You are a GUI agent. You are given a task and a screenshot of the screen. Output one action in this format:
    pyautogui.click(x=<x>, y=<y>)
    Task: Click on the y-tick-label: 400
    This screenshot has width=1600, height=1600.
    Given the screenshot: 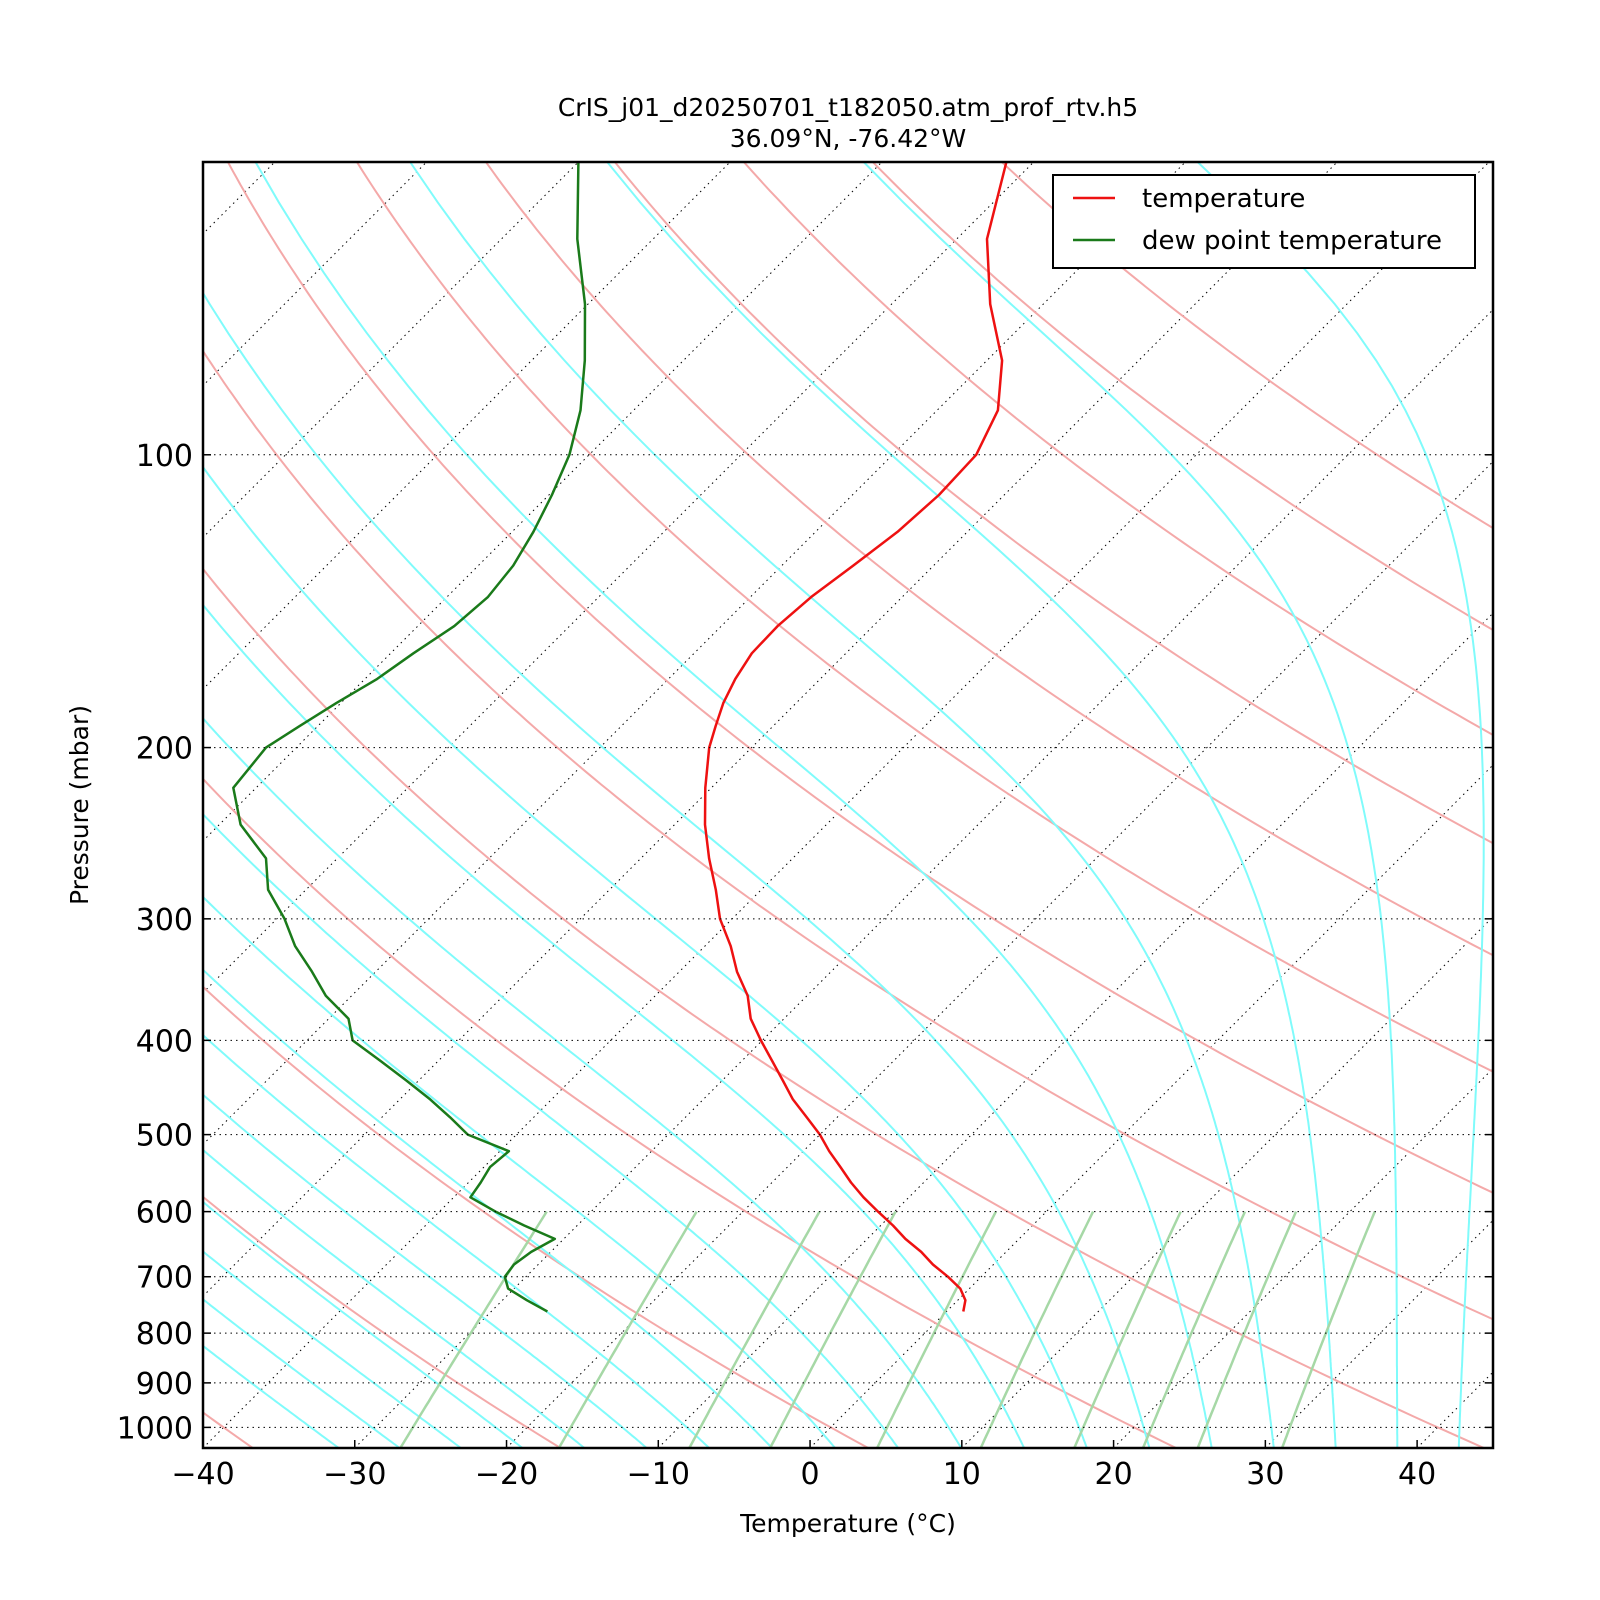 What is the action you would take?
    pyautogui.click(x=164, y=1041)
    